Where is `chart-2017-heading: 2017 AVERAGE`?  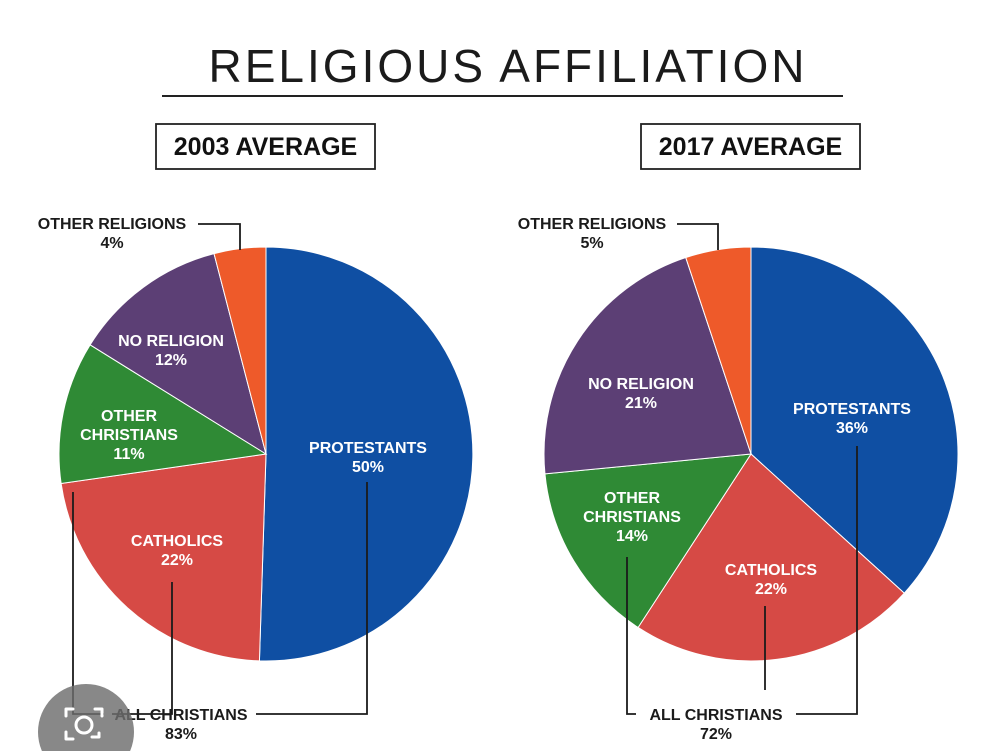
chart-2017-heading: 2017 AVERAGE is located at coordinates (750, 146).